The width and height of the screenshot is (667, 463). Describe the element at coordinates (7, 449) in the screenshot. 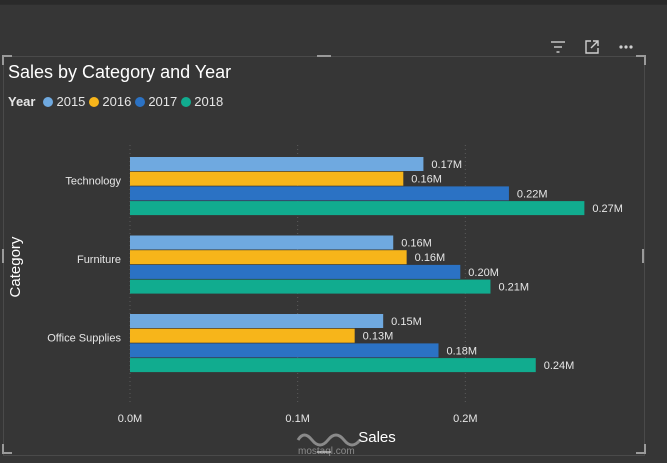

I see `resize-handle-bottom-left` at that location.